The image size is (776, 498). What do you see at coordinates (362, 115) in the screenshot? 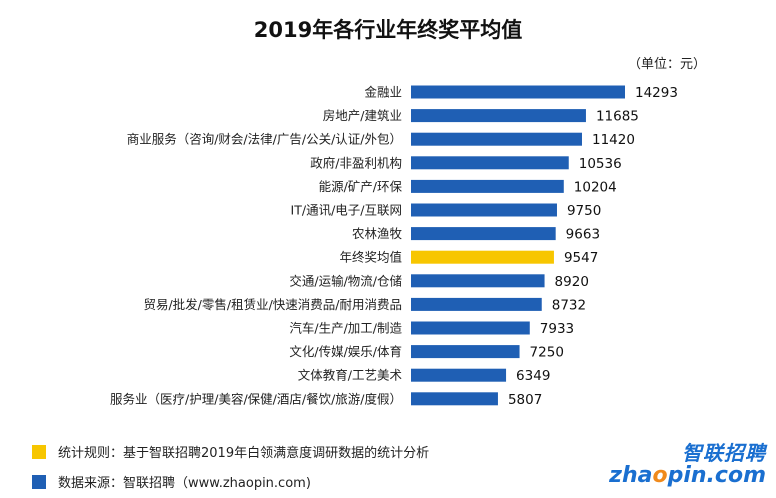
I see `category-label-1: 房地产/建筑业` at bounding box center [362, 115].